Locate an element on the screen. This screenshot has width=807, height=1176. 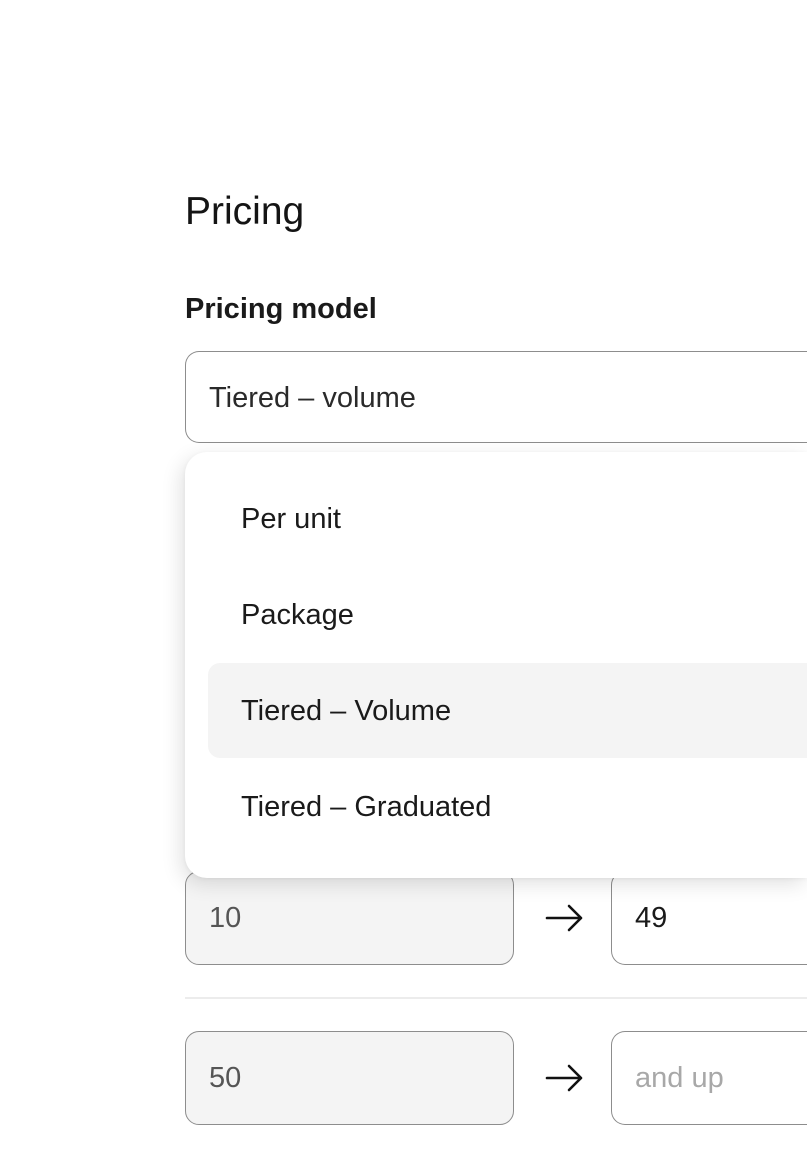
option-label: Per unit is located at coordinates (291, 519).